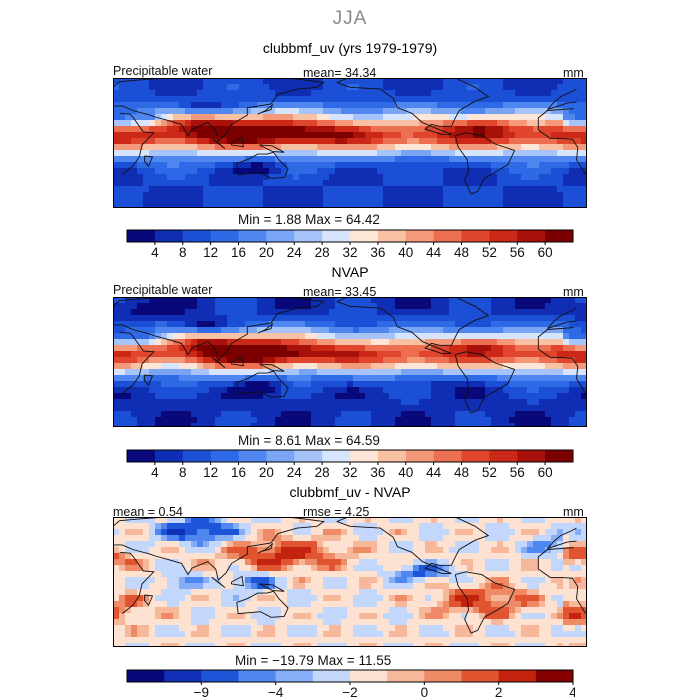 The image size is (700, 700). I want to click on colorbar-tick-label: 12, so click(210, 252).